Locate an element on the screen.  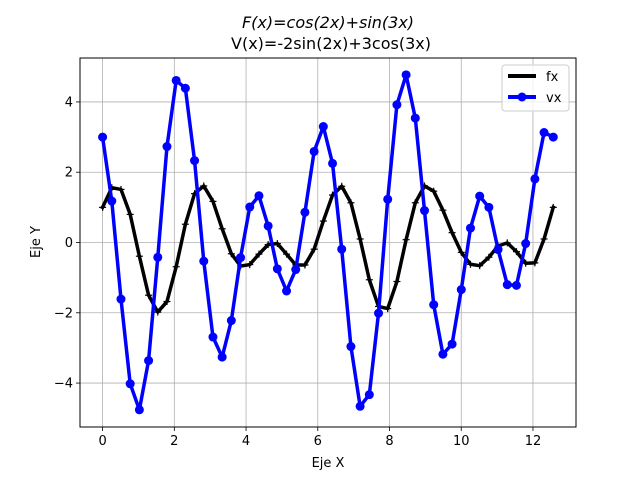
y-tick-label: −2 is located at coordinates (63, 313).